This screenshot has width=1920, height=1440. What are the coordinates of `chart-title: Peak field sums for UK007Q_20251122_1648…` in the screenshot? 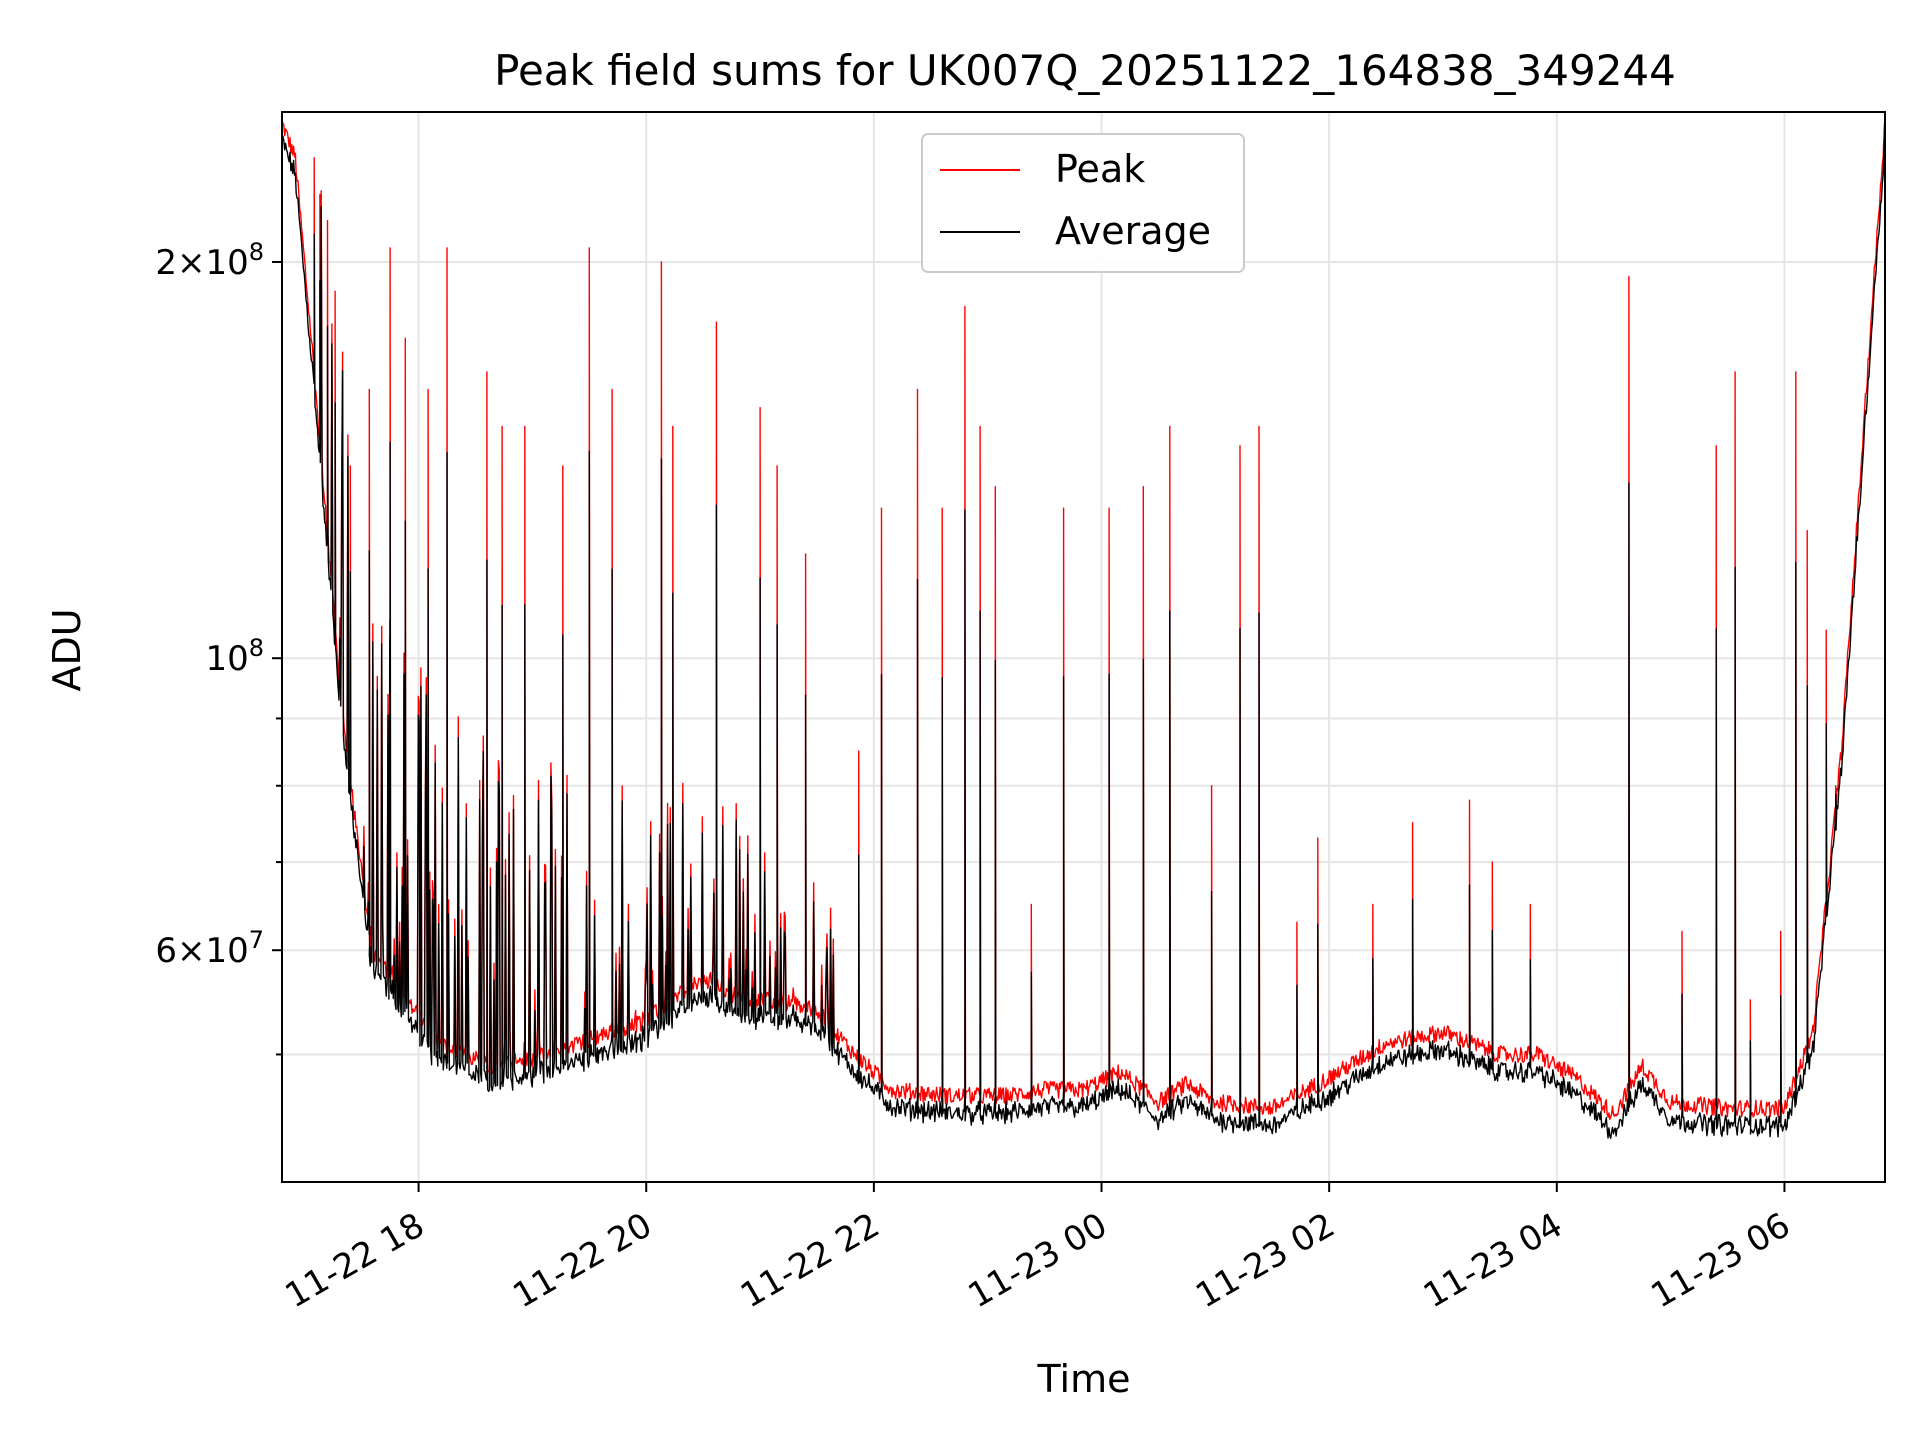 It's located at (1085, 70).